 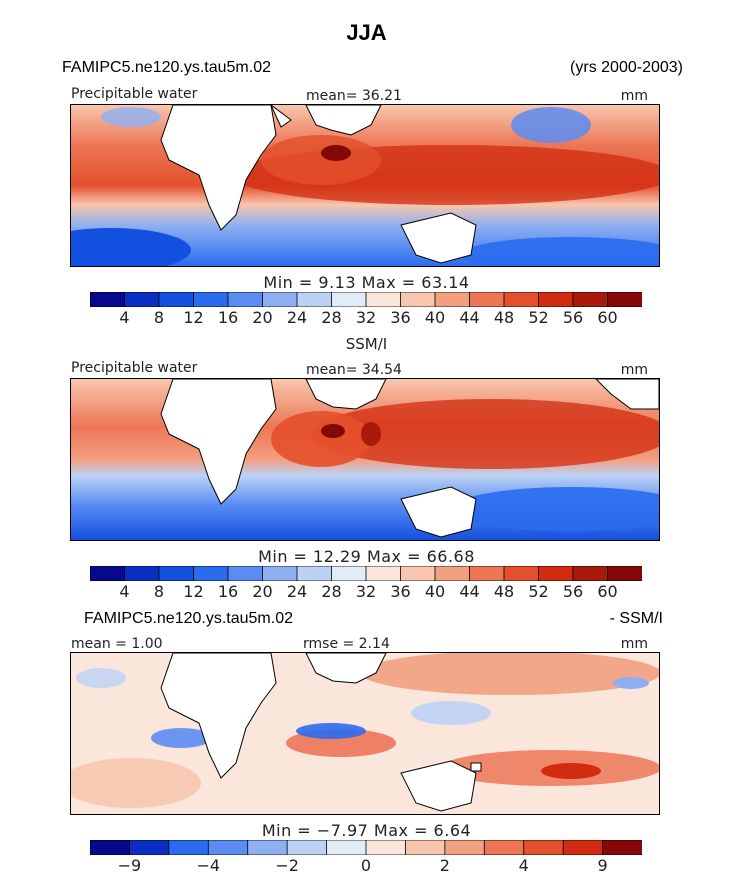 I want to click on panel3-unit-label: mm, so click(x=634, y=644).